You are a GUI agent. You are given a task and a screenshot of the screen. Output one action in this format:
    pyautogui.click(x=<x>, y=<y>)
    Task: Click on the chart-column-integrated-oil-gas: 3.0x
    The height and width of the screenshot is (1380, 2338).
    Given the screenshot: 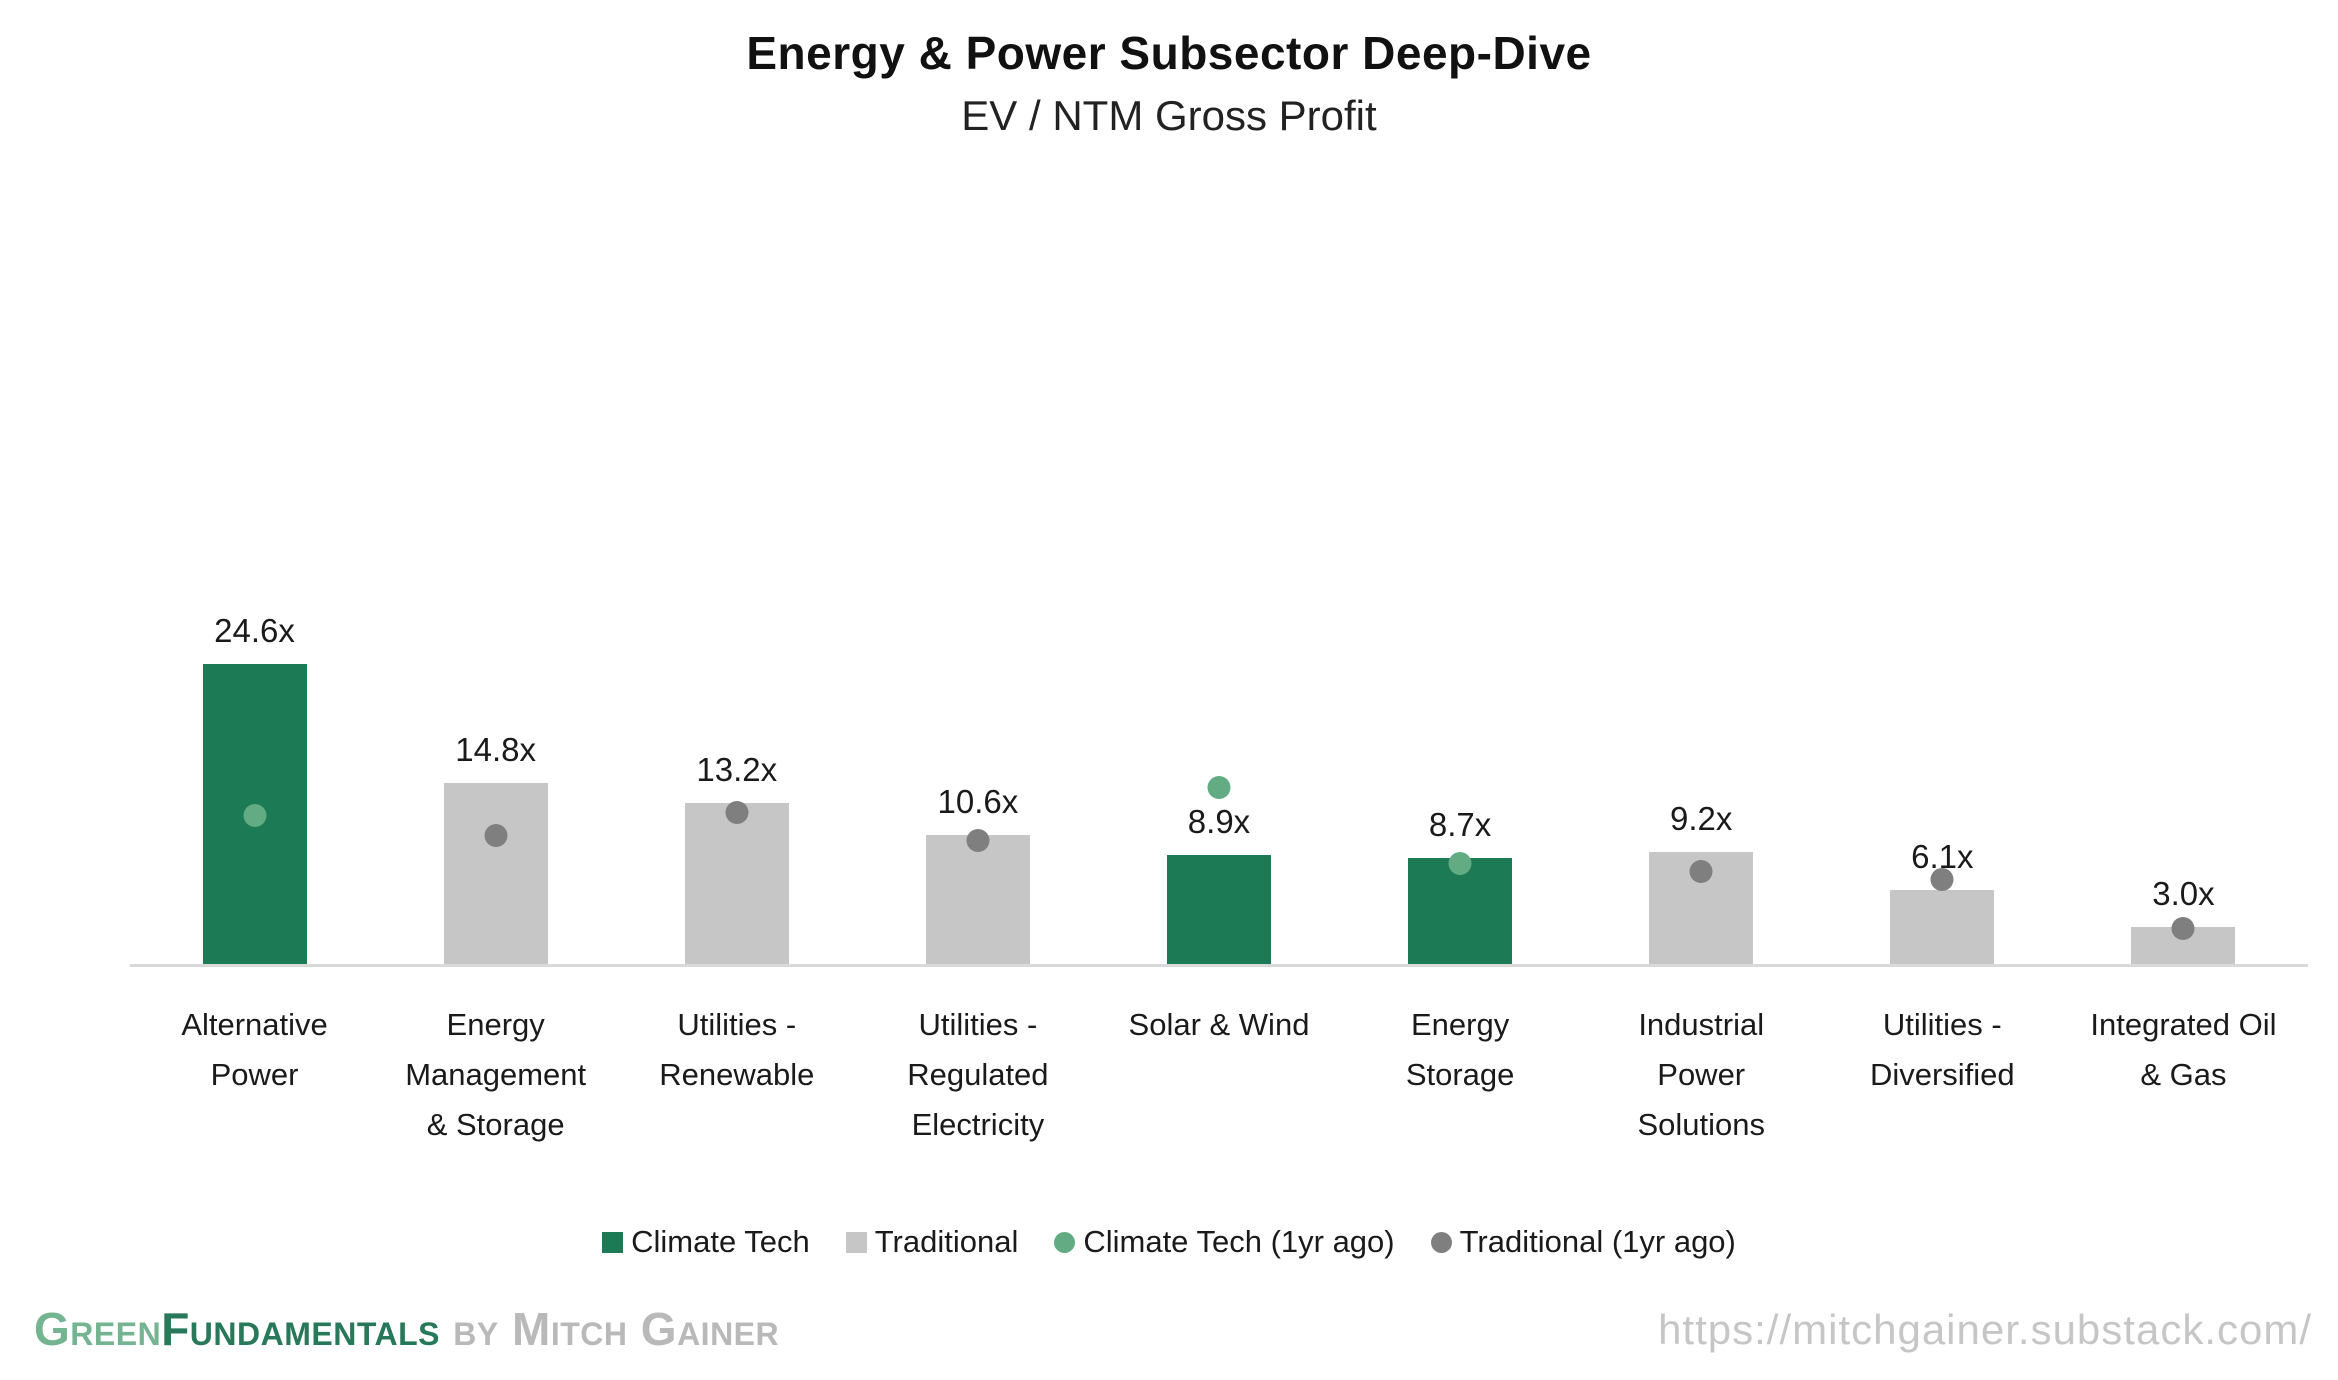 What is the action you would take?
    pyautogui.click(x=2183, y=734)
    